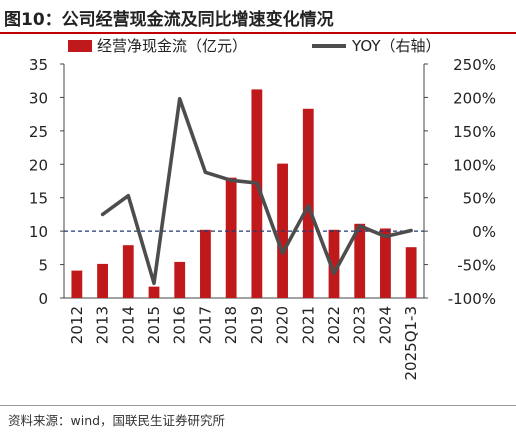  I want to click on bar-2015, so click(154, 292).